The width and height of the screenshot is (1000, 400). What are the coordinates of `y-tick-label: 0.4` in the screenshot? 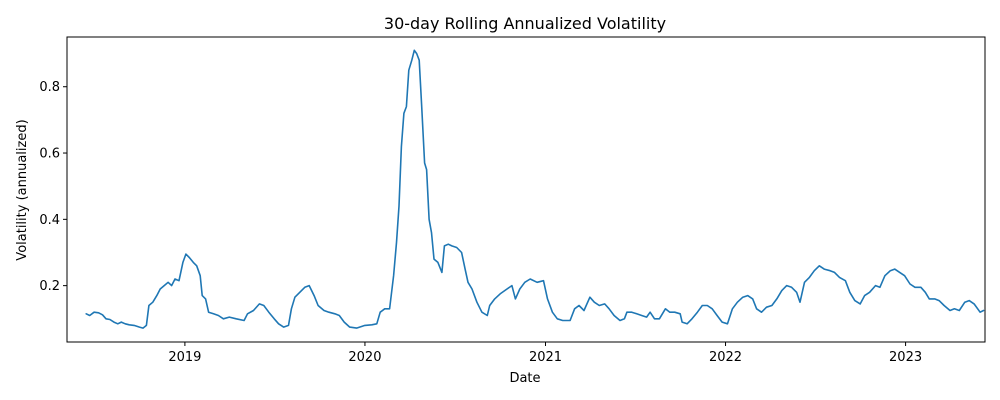 It's located at (49, 220).